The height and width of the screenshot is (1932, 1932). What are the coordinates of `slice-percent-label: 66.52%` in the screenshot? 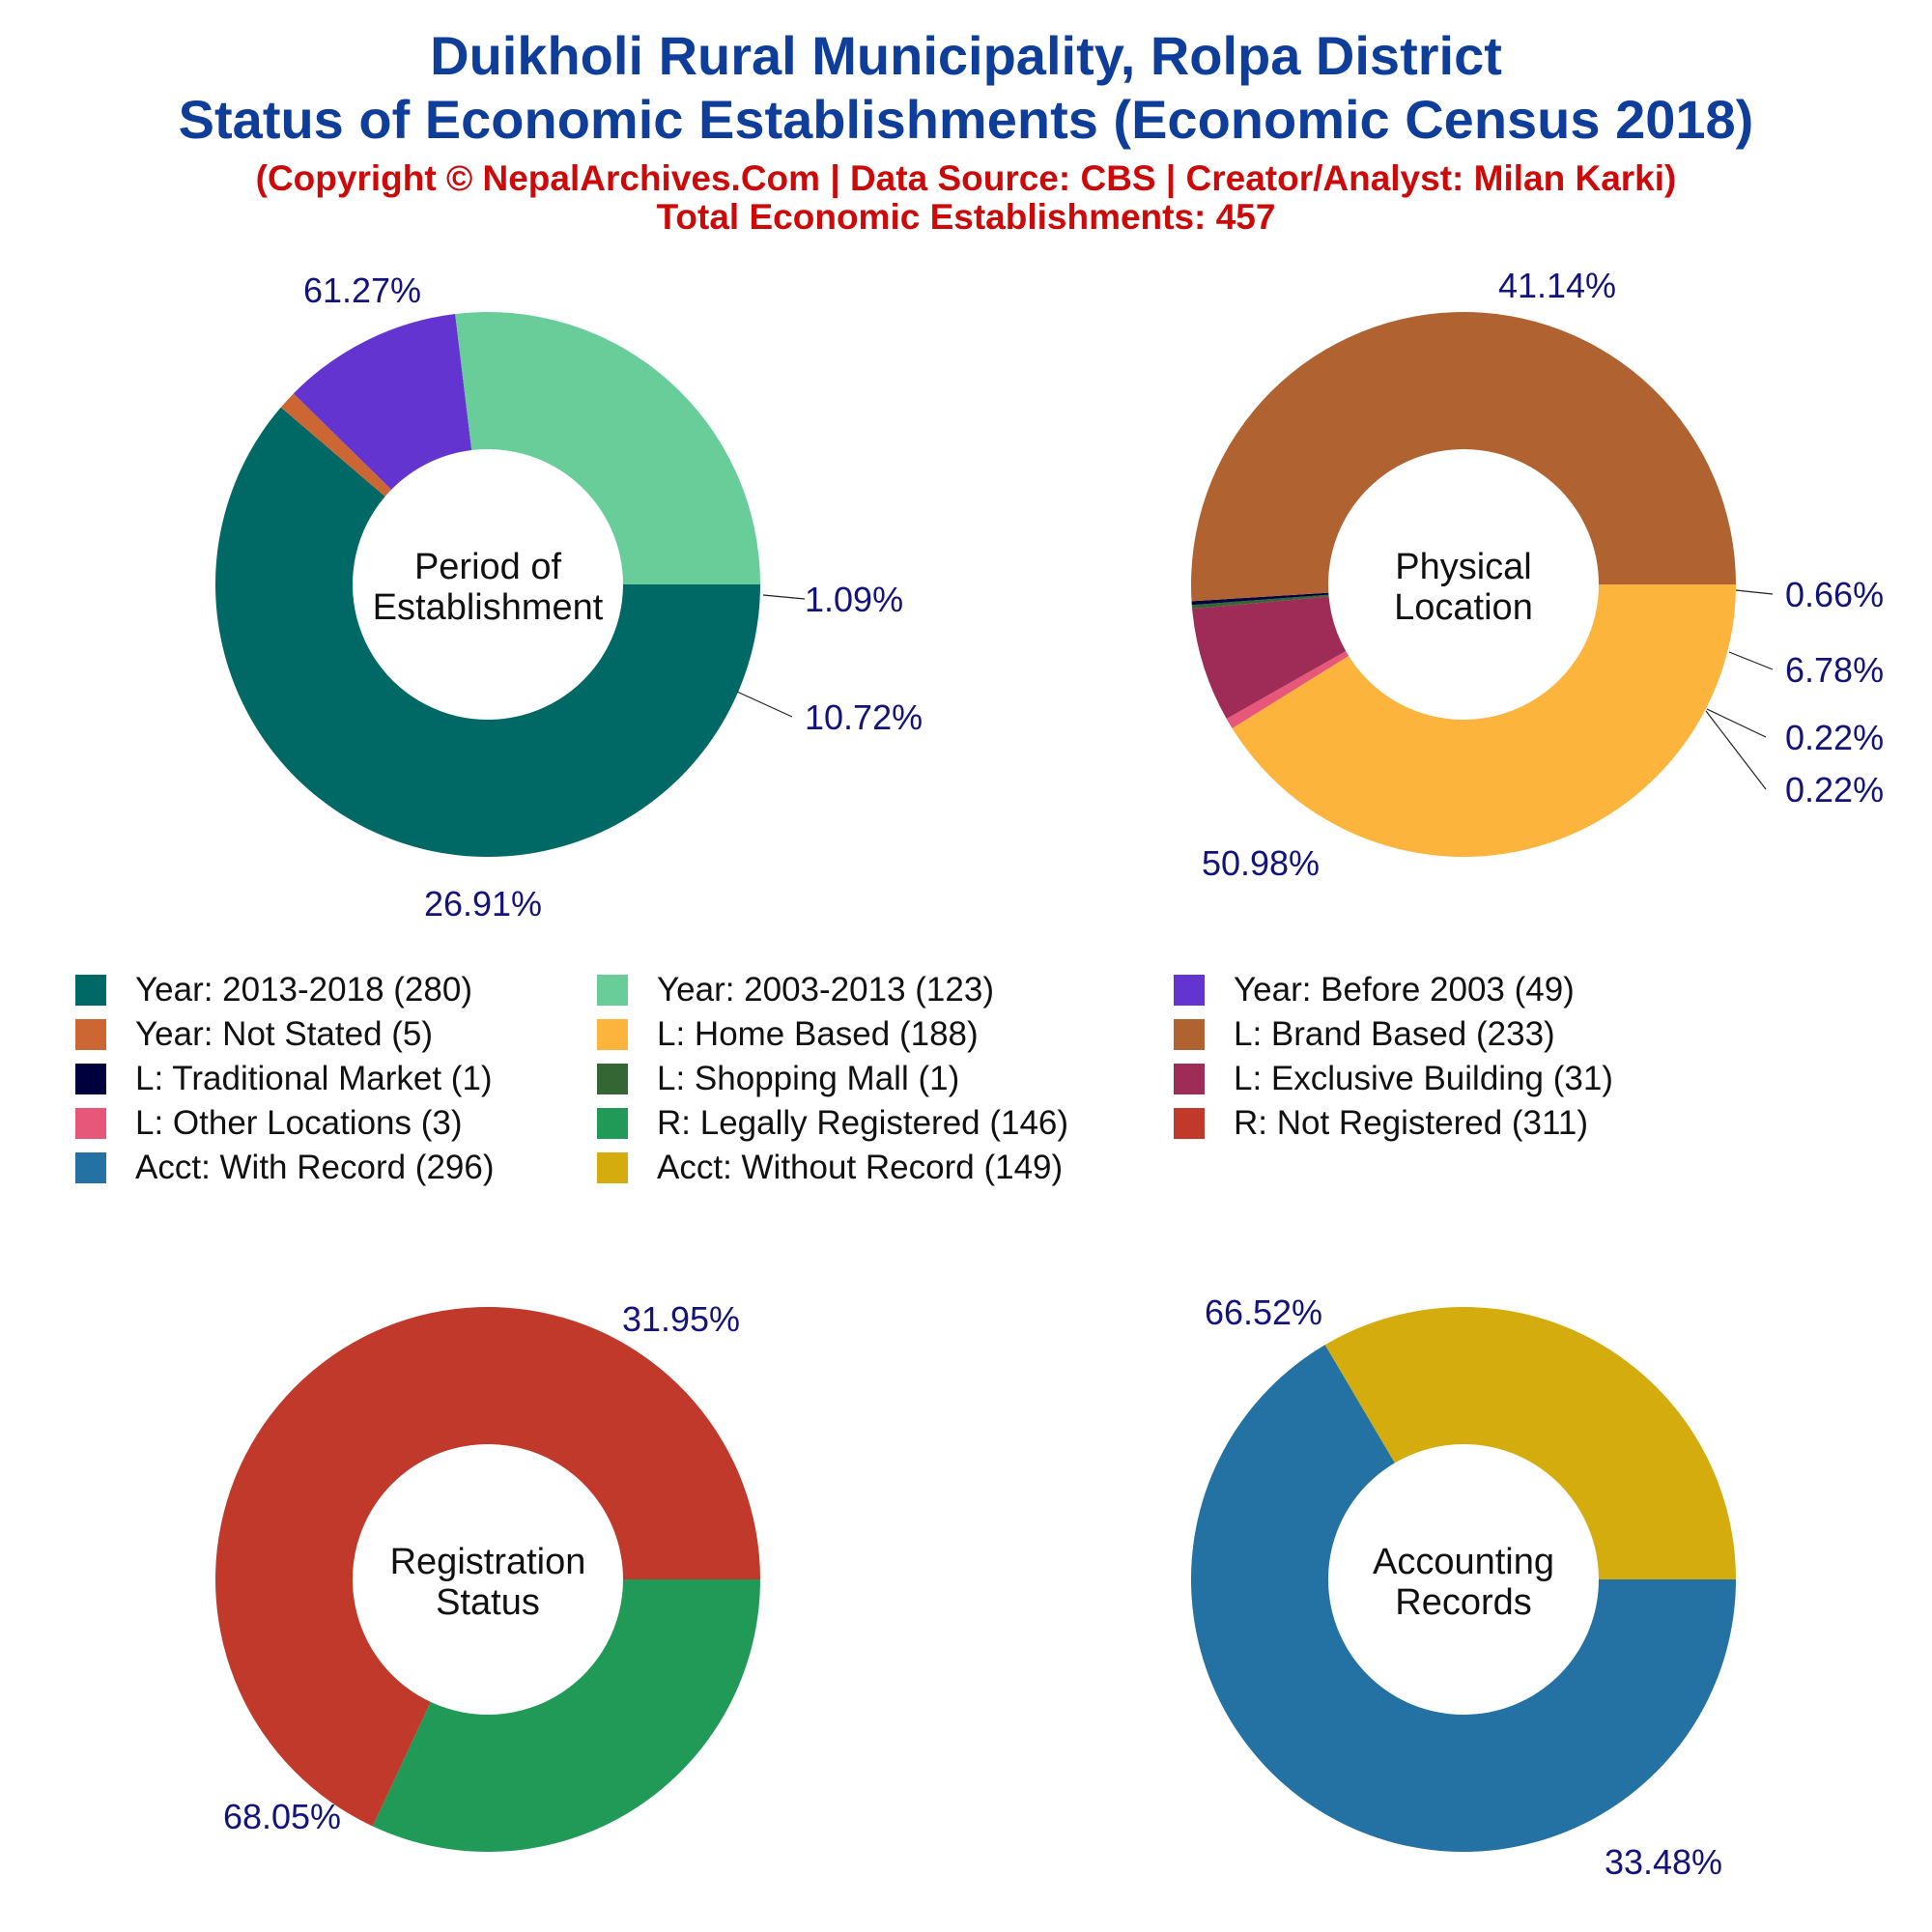 It's located at (1263, 1312).